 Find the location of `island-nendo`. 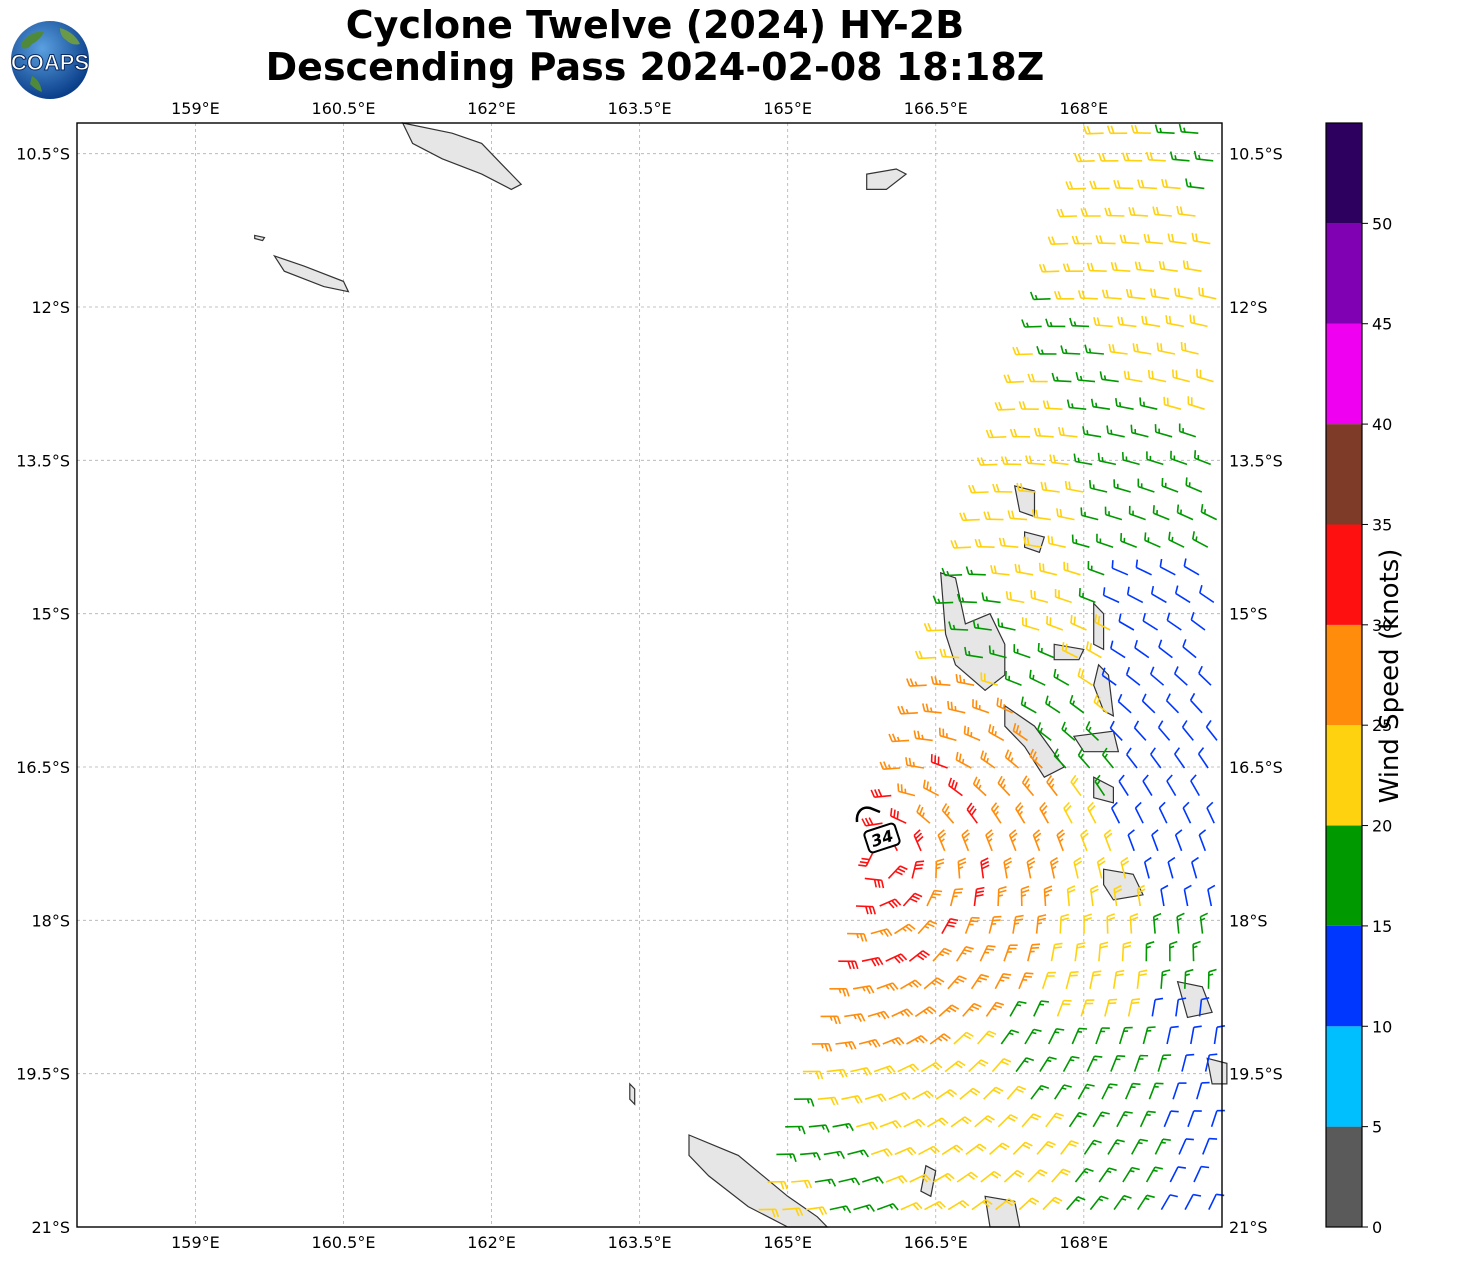

island-nendo is located at coordinates (887, 179).